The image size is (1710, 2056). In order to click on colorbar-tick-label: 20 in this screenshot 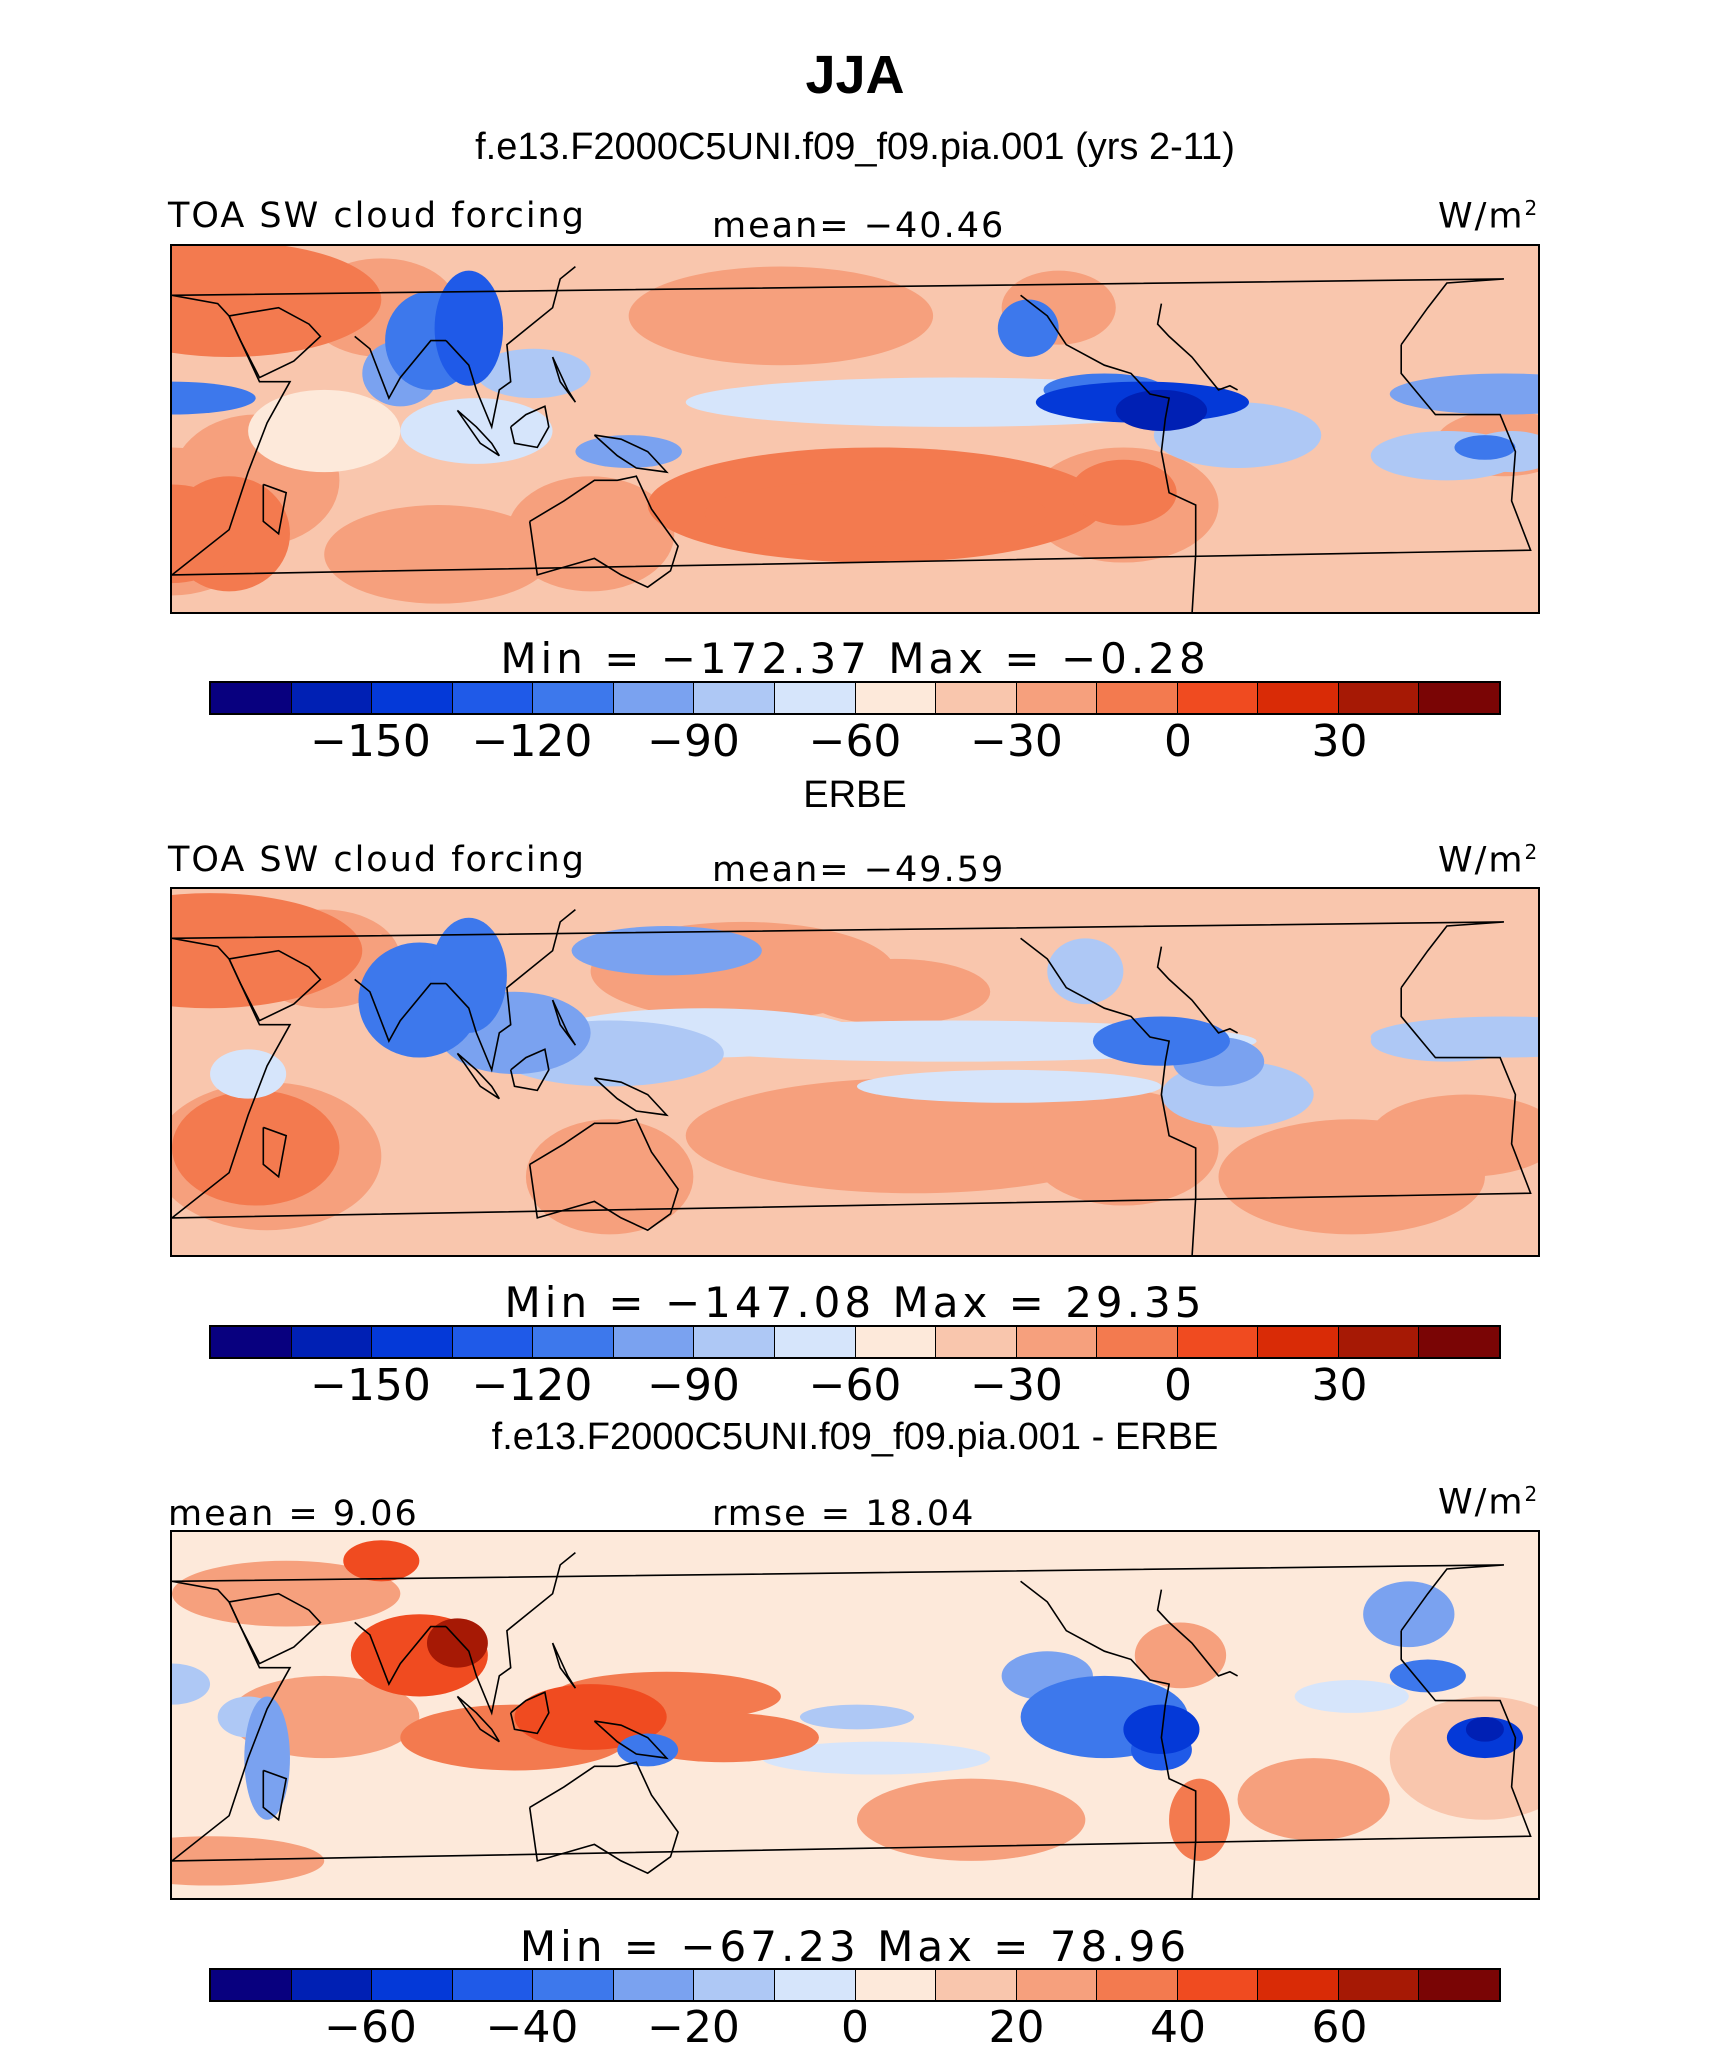, I will do `click(1016, 2027)`.